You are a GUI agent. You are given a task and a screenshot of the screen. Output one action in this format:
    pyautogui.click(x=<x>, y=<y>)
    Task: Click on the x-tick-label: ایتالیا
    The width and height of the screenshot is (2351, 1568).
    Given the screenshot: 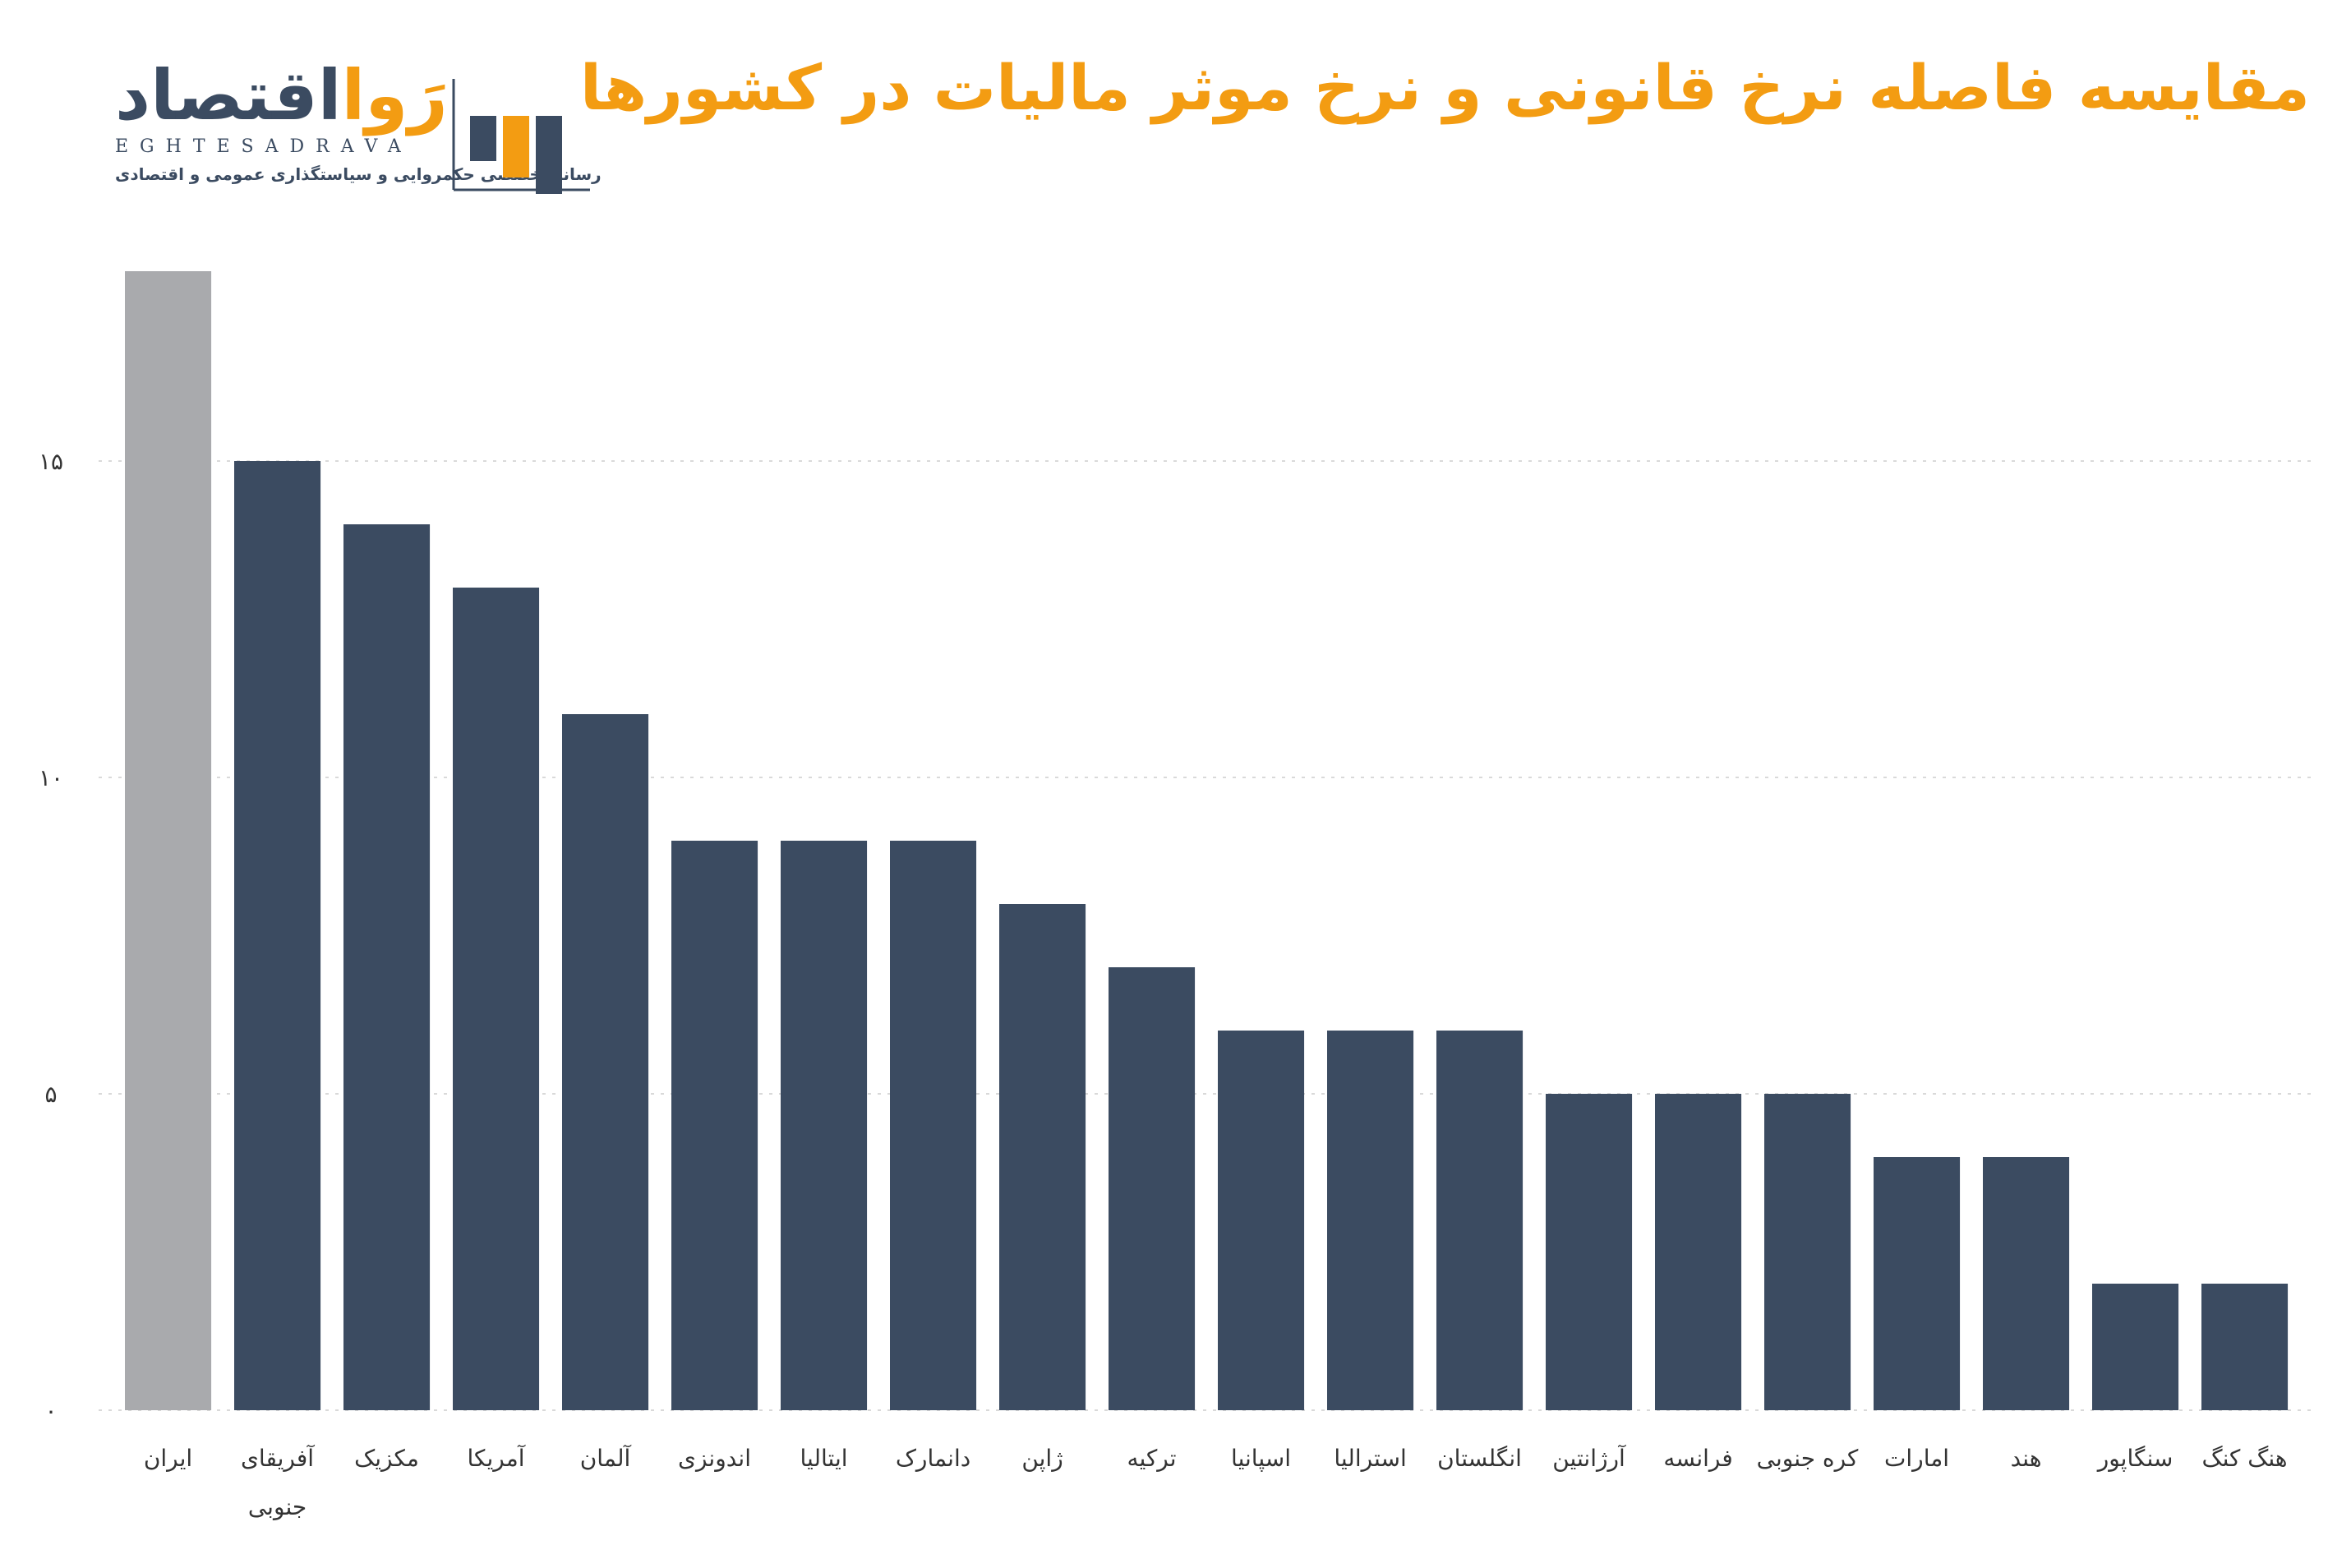 What is the action you would take?
    pyautogui.click(x=823, y=1458)
    